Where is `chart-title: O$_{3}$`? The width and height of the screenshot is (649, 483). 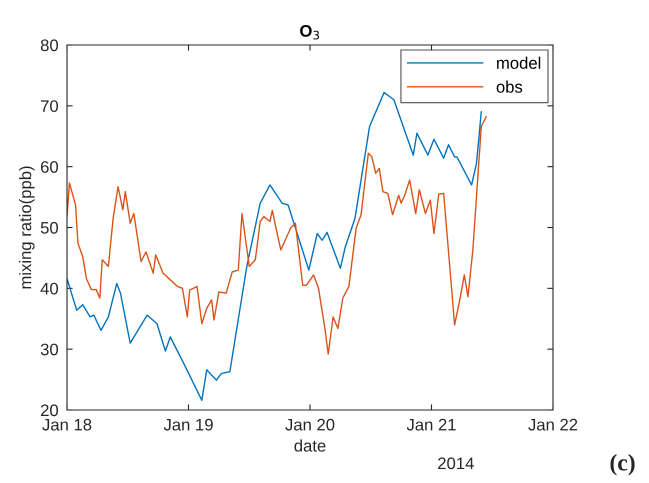
chart-title: O$_{3}$ is located at coordinates (310, 32).